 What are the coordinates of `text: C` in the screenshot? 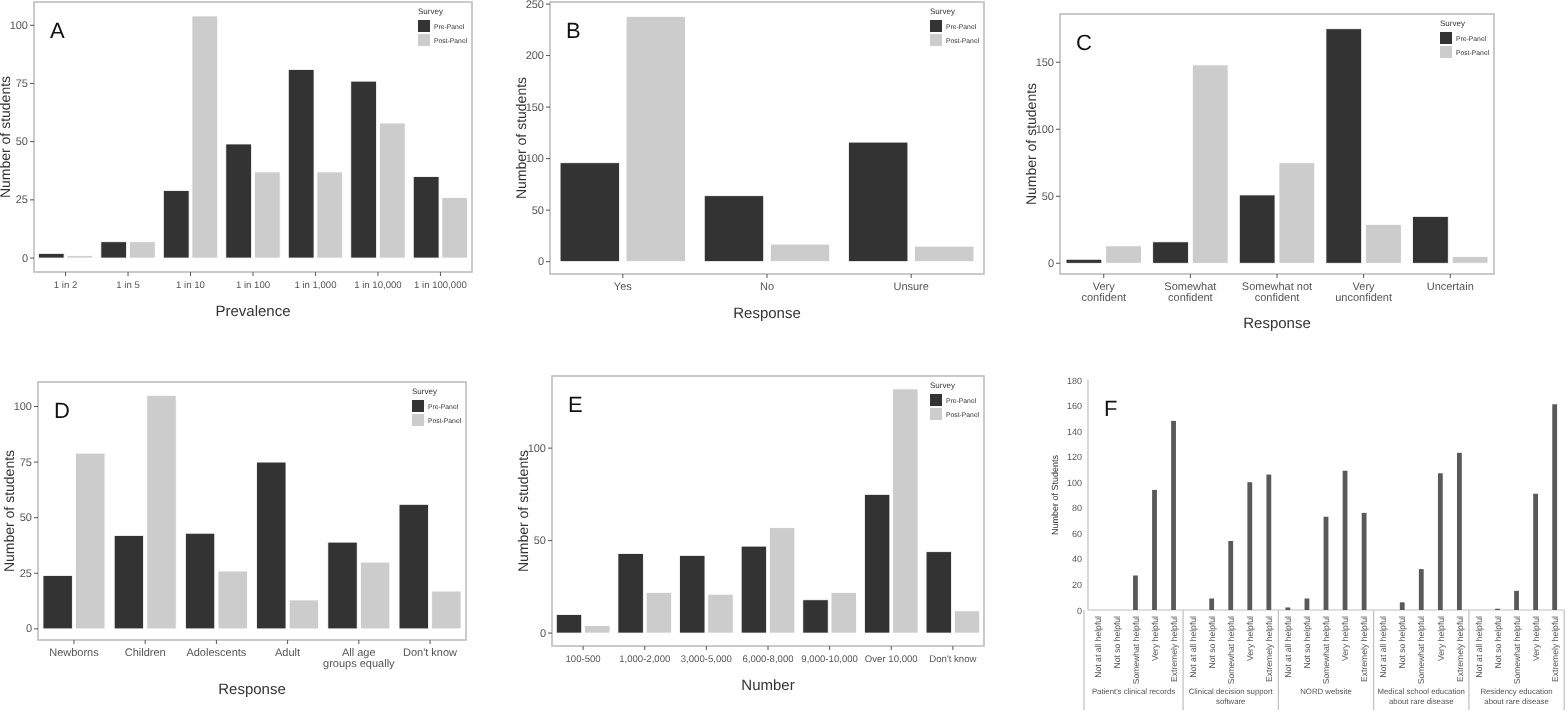 It's located at (1084, 44).